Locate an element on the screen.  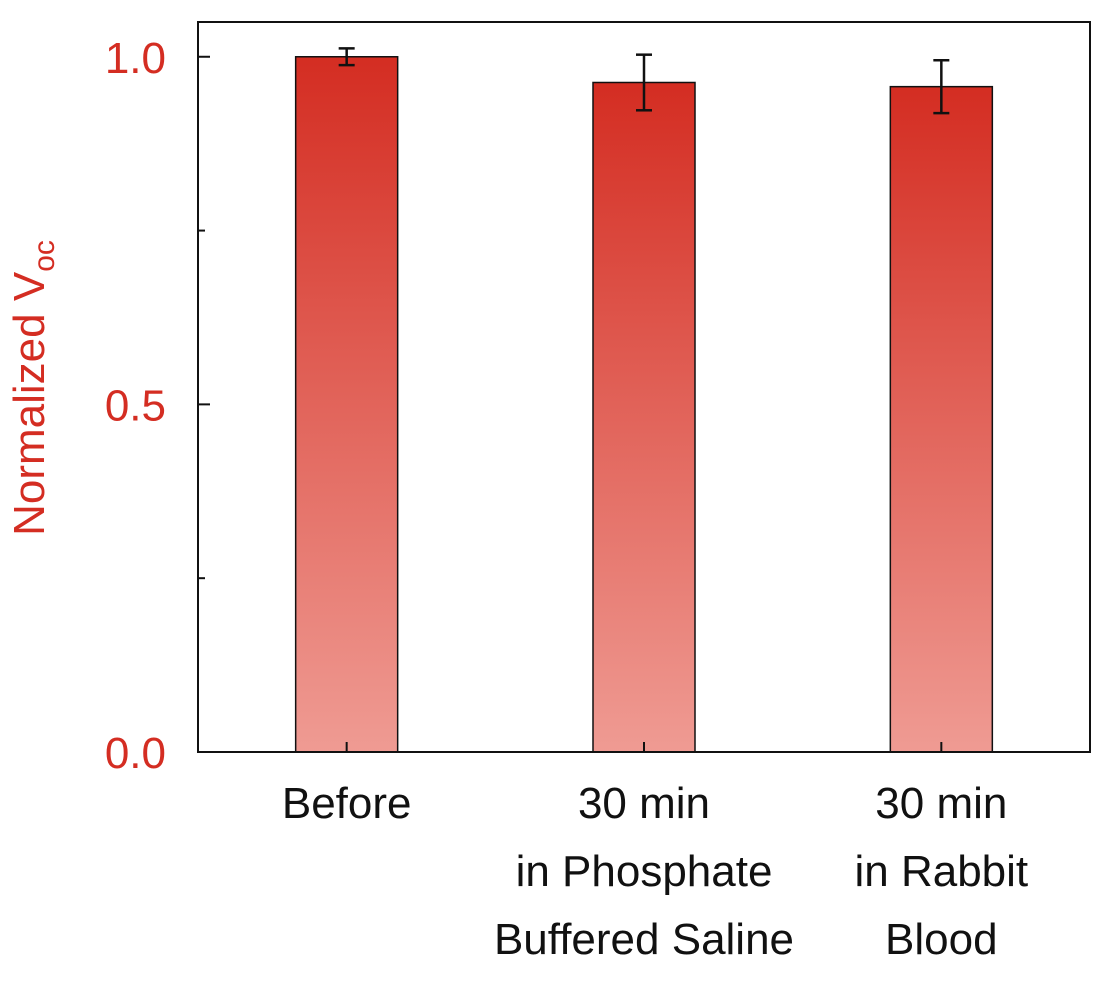
x-tick-label-1: Before is located at coordinates (347, 803).